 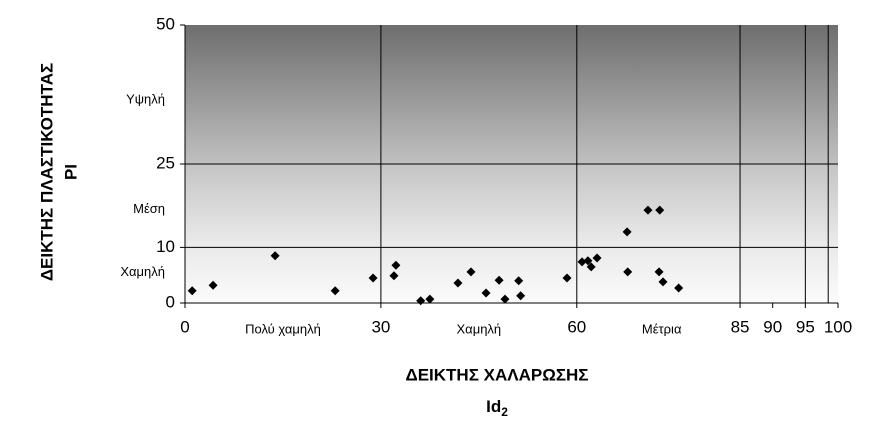 What do you see at coordinates (142, 271) in the screenshot?
I see `y-annotation: Χαμηλή` at bounding box center [142, 271].